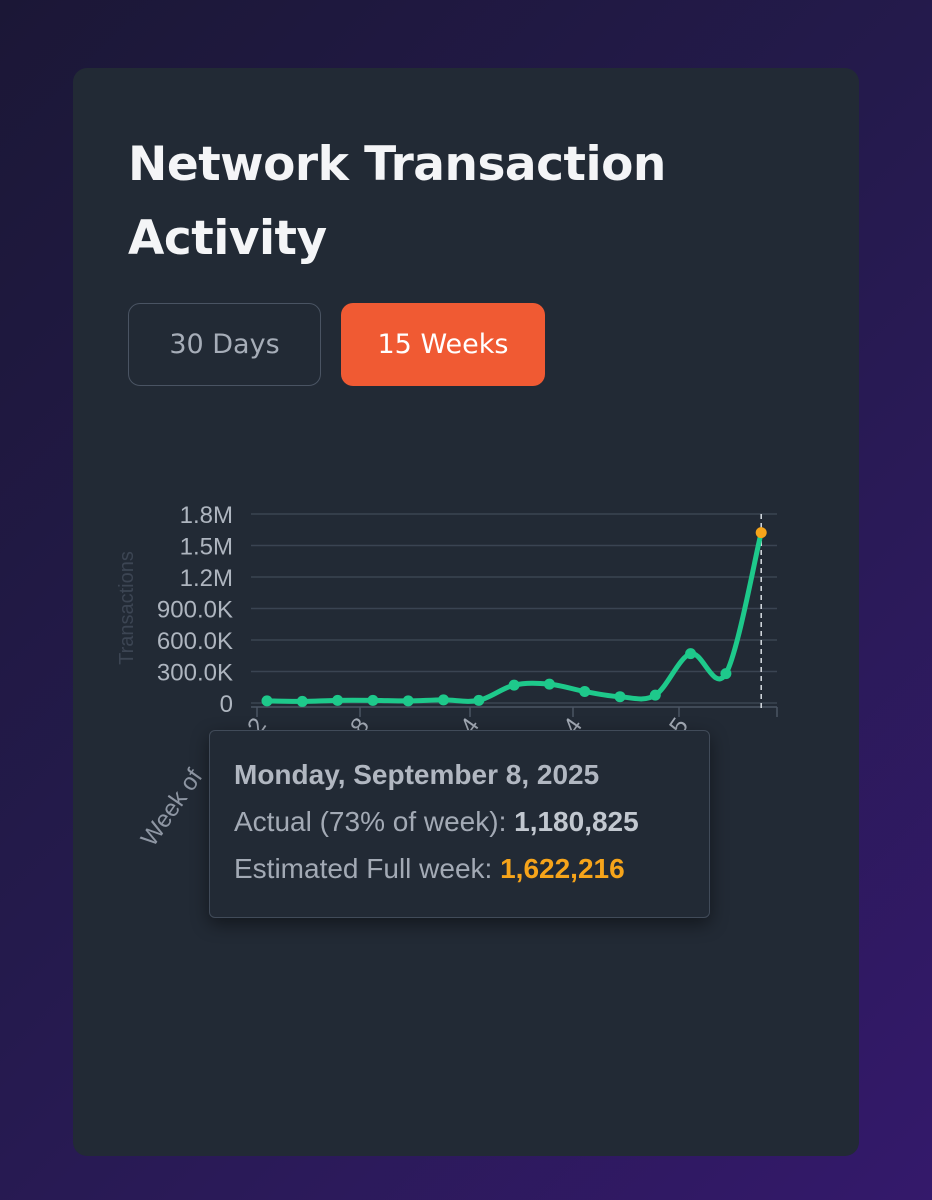  I want to click on series-line, so click(514, 617).